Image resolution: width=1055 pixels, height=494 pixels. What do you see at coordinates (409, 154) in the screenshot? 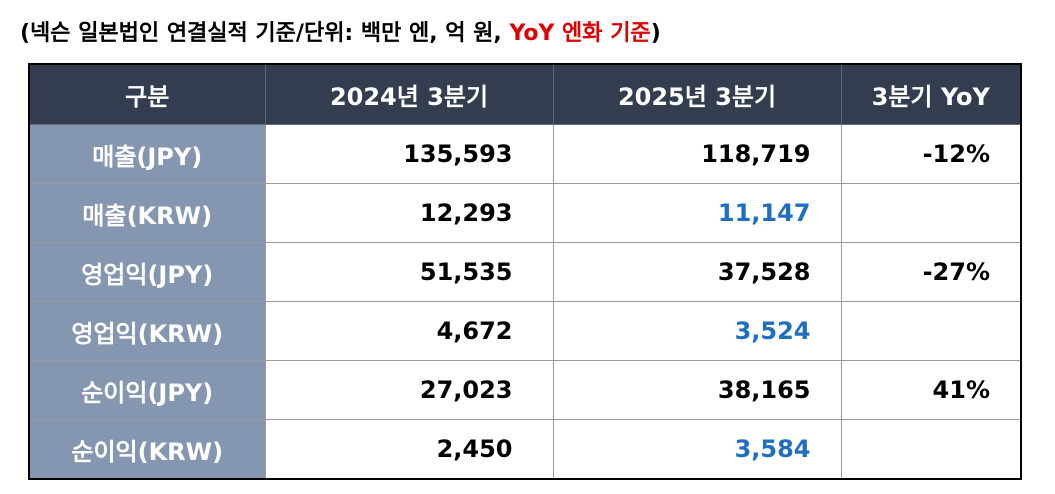
I see `value-q3-2024: 135,593` at bounding box center [409, 154].